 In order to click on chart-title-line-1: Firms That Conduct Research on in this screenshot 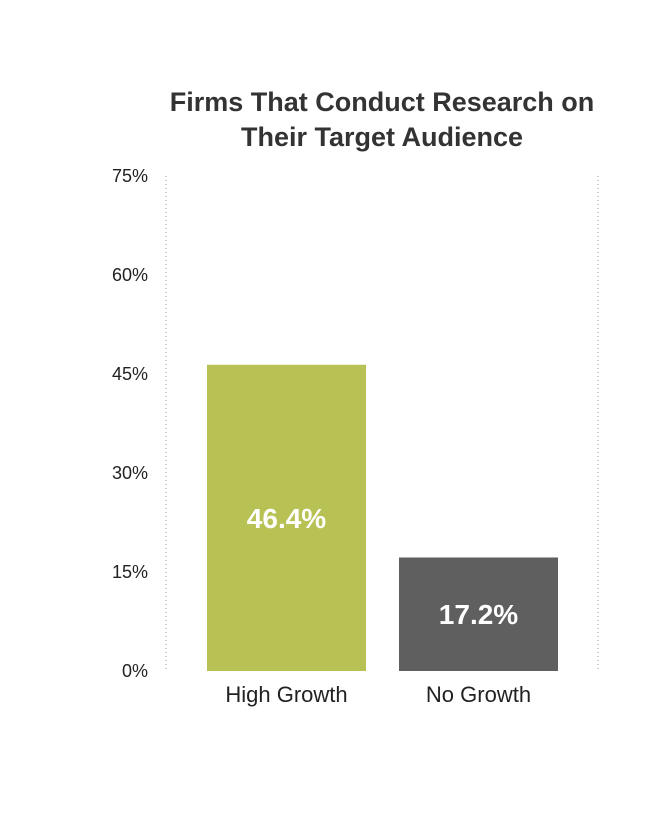, I will do `click(382, 102)`.